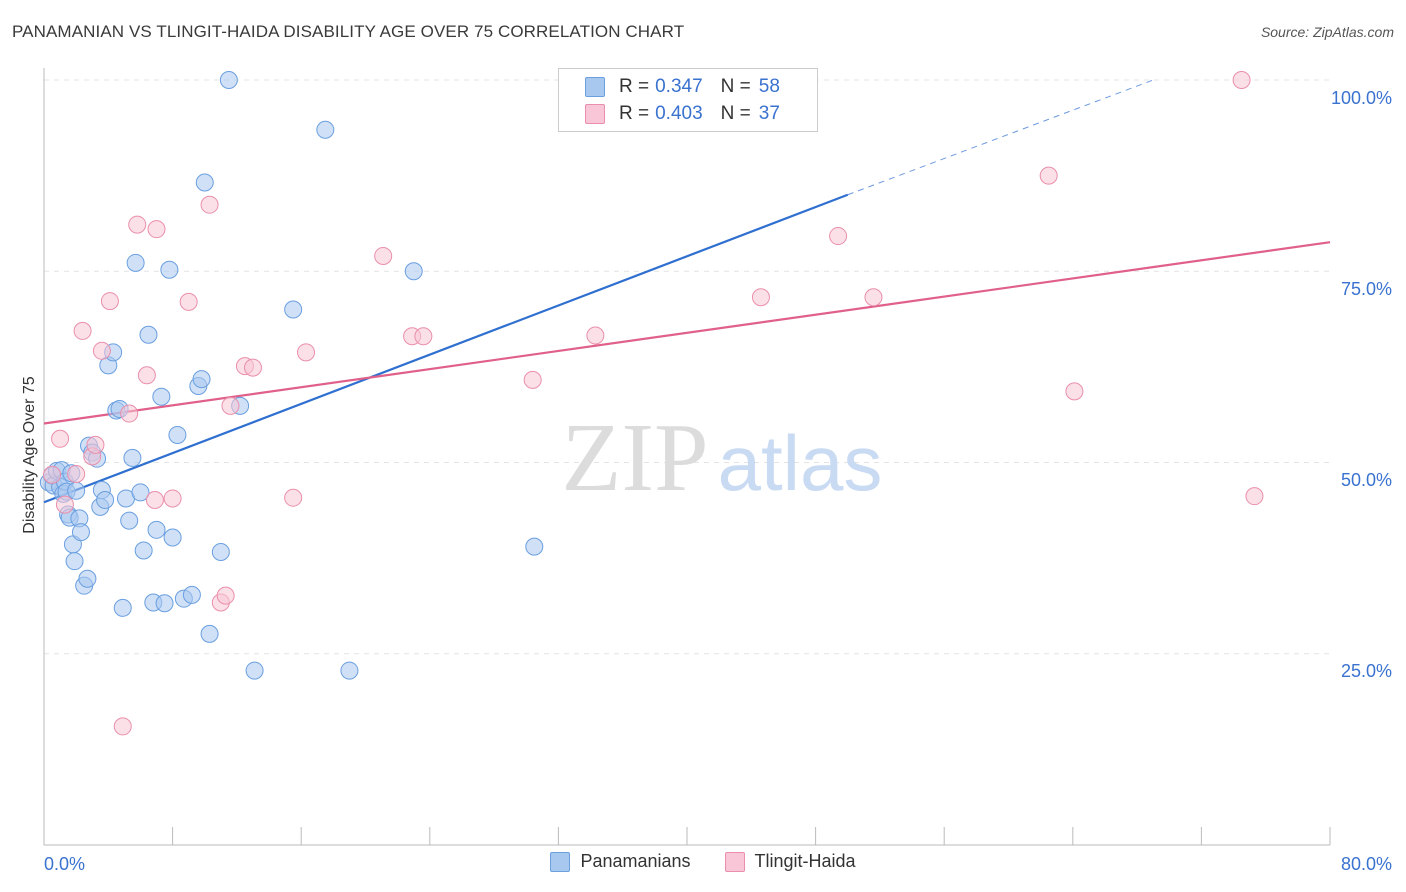 The width and height of the screenshot is (1406, 892). What do you see at coordinates (722, 458) in the screenshot?
I see `watermark: ZIP atlas` at bounding box center [722, 458].